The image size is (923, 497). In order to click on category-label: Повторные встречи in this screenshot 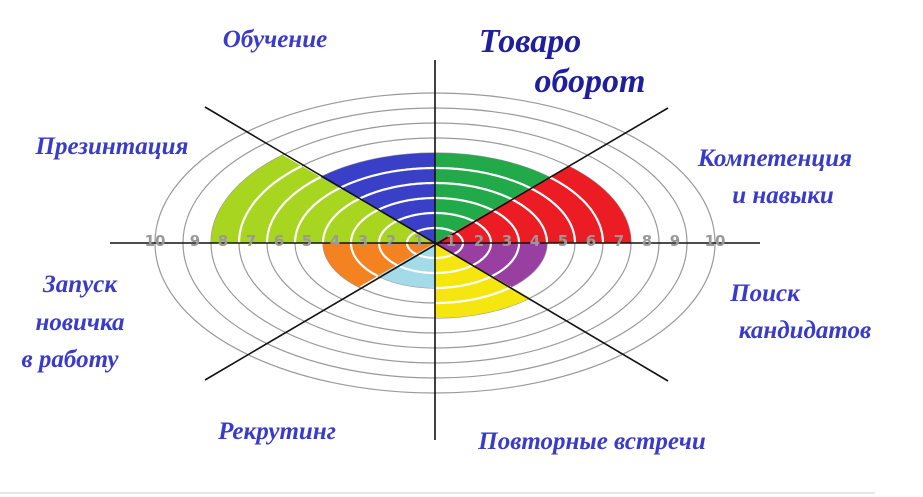, I will do `click(591, 441)`.